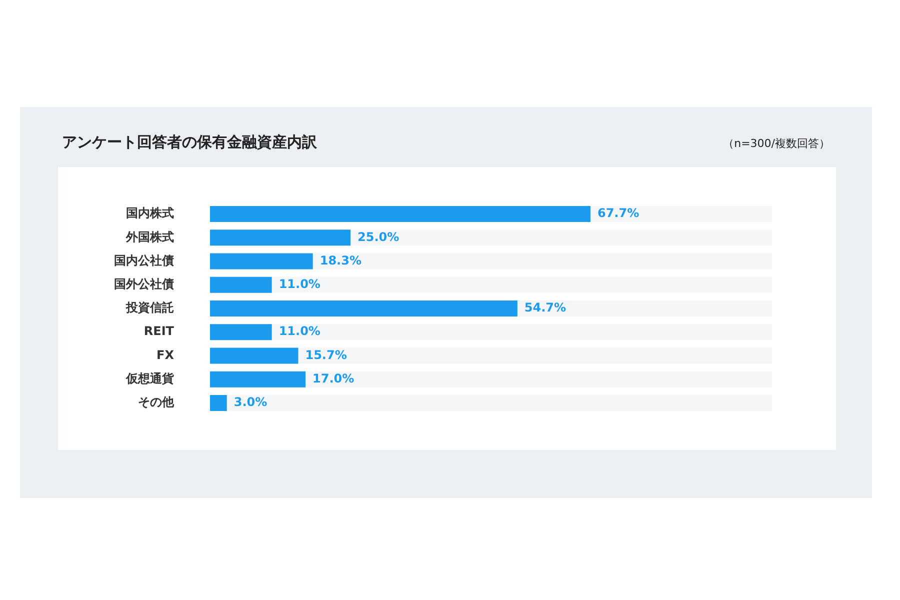  Describe the element at coordinates (251, 402) in the screenshot. I see `data-label: 3.0%` at that location.